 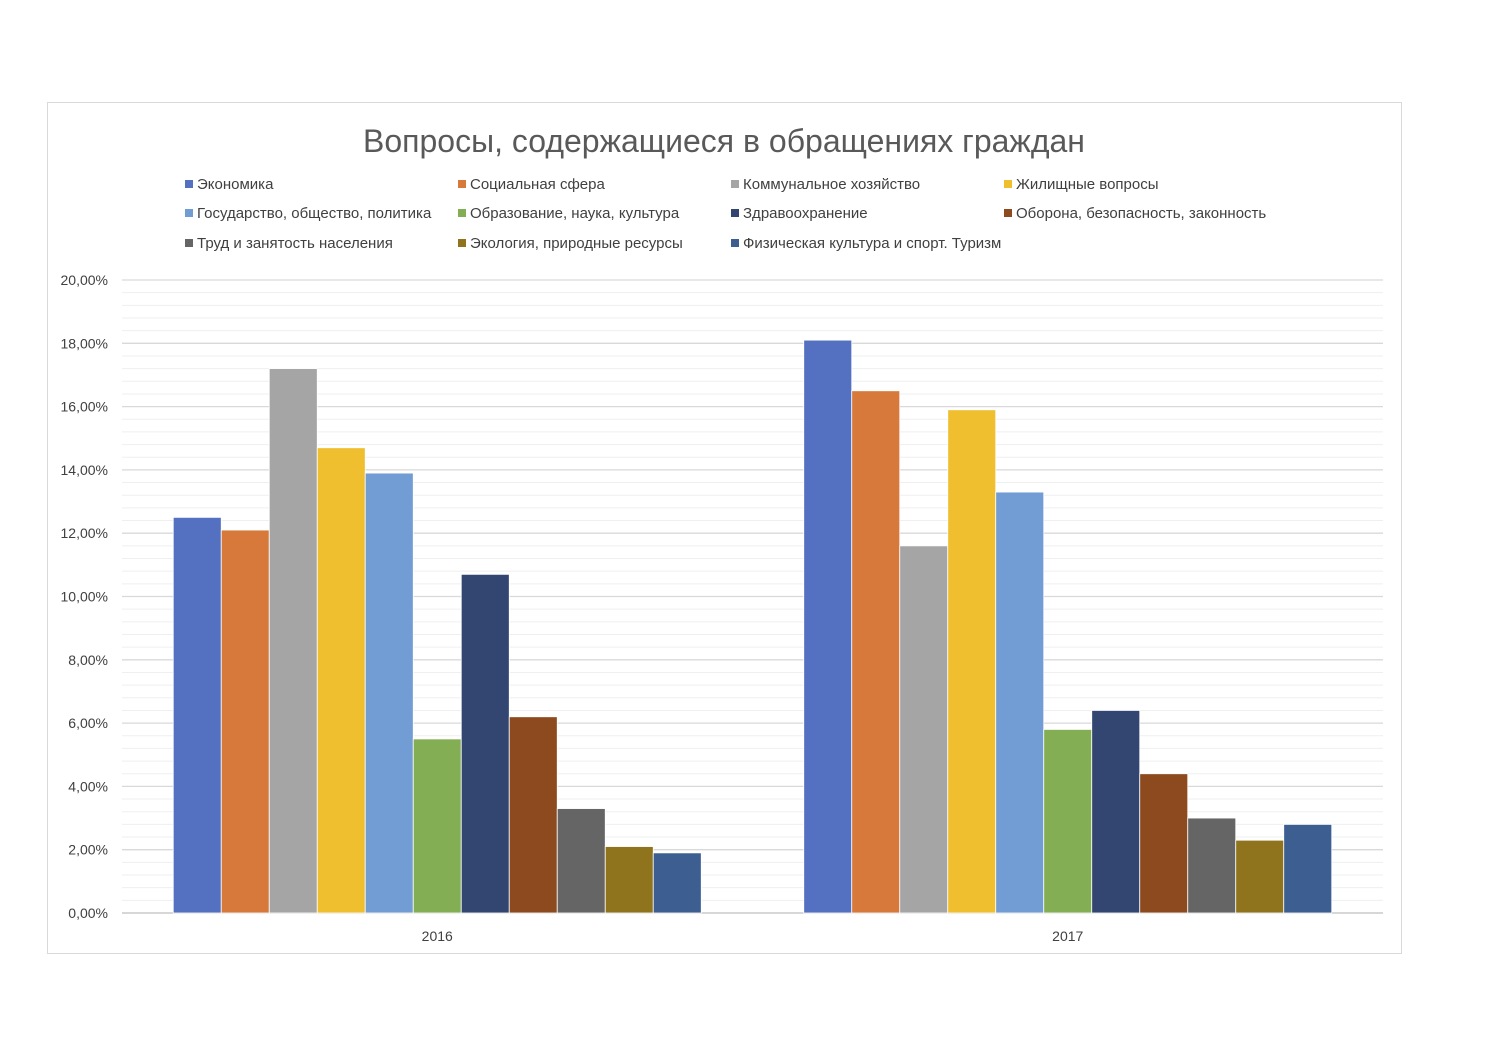 I want to click on y-tick-label: 2,00%, so click(x=88, y=850).